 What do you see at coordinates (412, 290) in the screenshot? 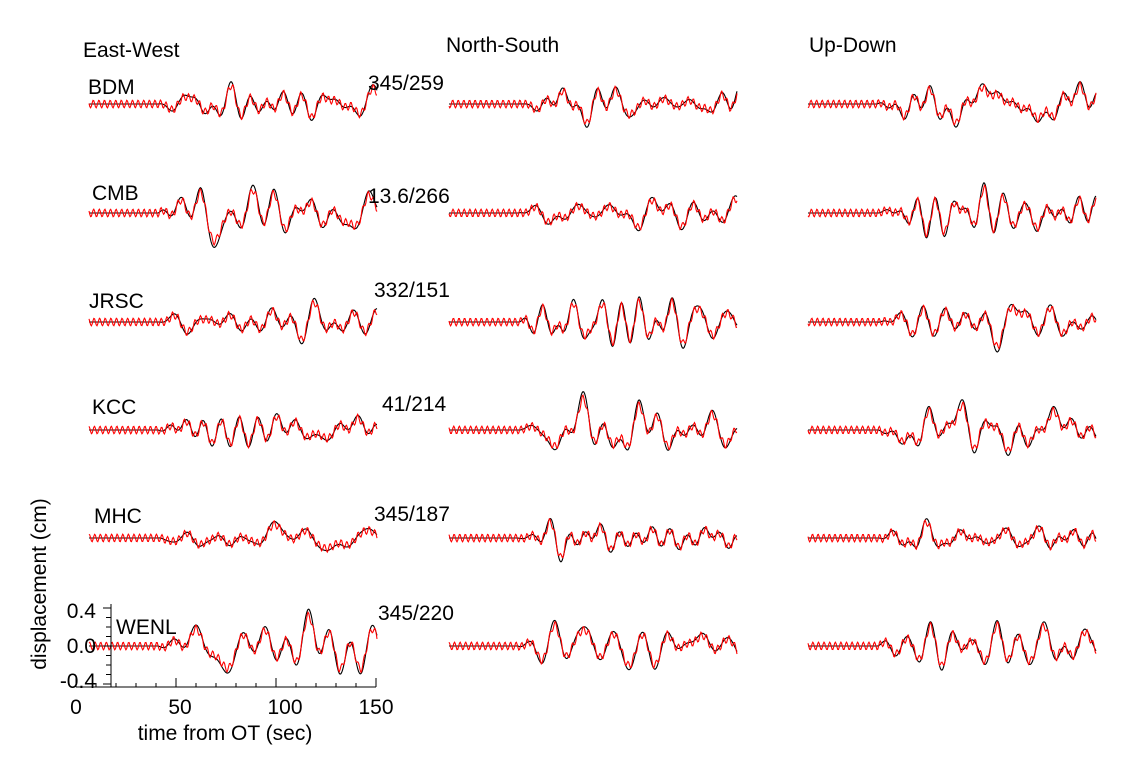
I see `dist-az-label-jrsc: 332/151` at bounding box center [412, 290].